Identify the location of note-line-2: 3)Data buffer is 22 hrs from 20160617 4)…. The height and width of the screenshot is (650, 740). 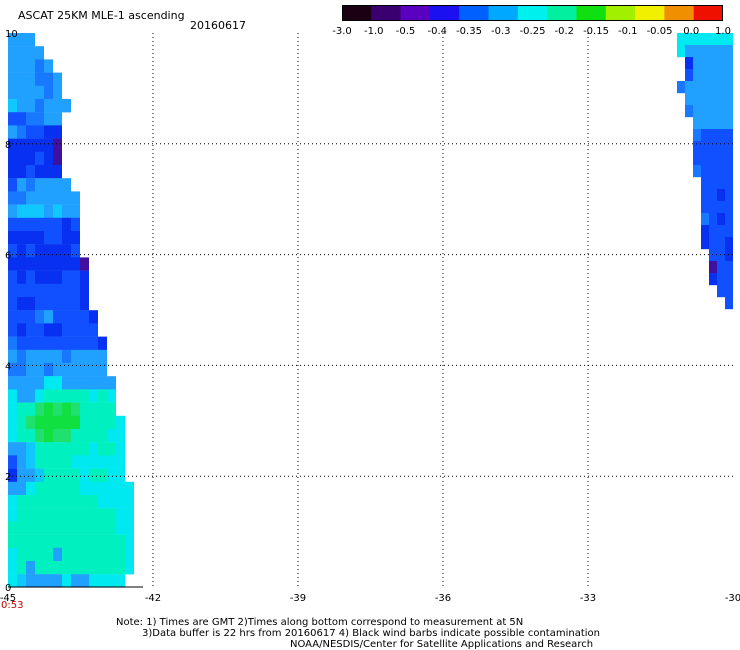
(371, 633).